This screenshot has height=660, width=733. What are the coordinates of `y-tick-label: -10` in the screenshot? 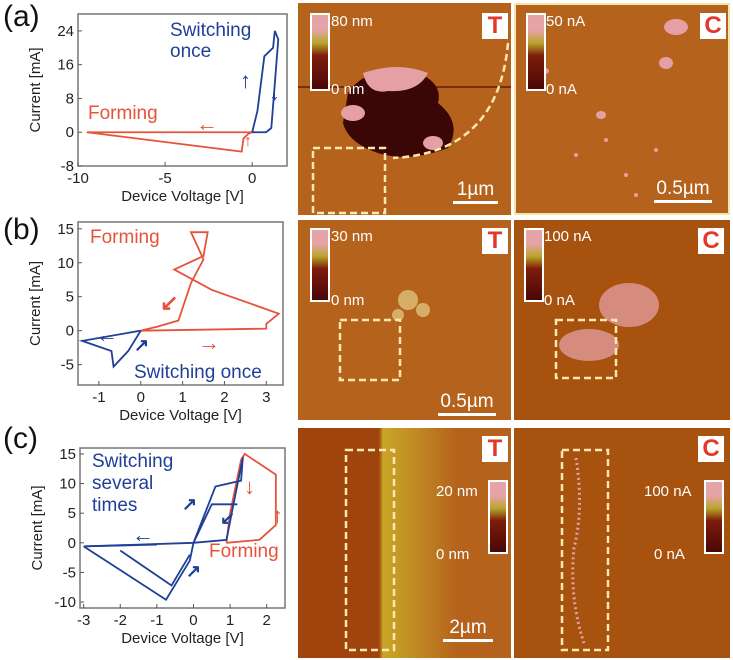 It's located at (65, 602).